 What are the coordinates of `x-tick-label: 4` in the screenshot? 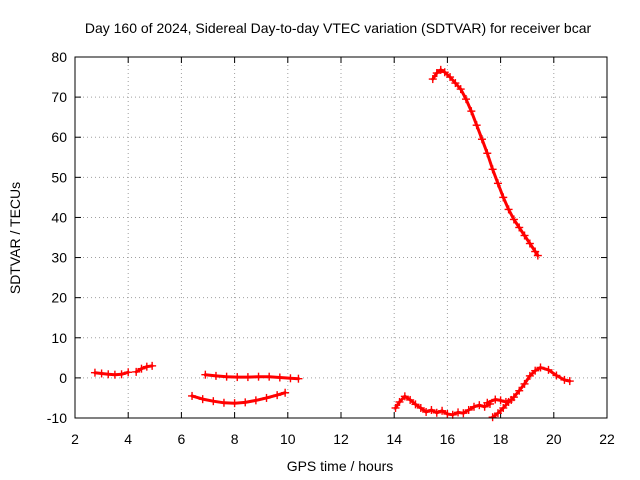 It's located at (128, 439).